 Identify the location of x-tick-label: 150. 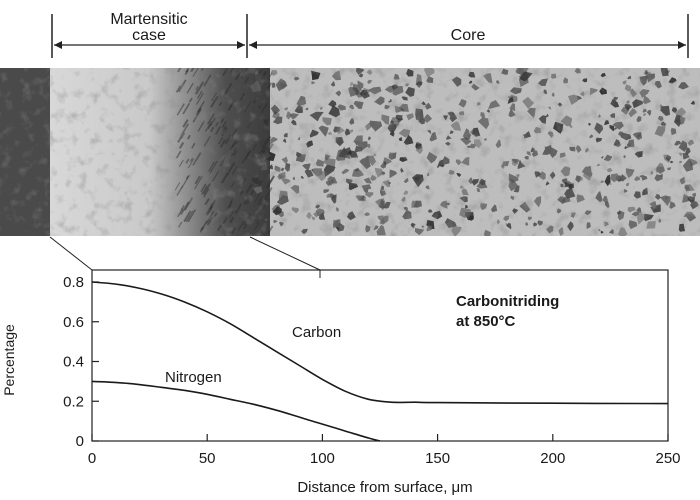
(437, 458).